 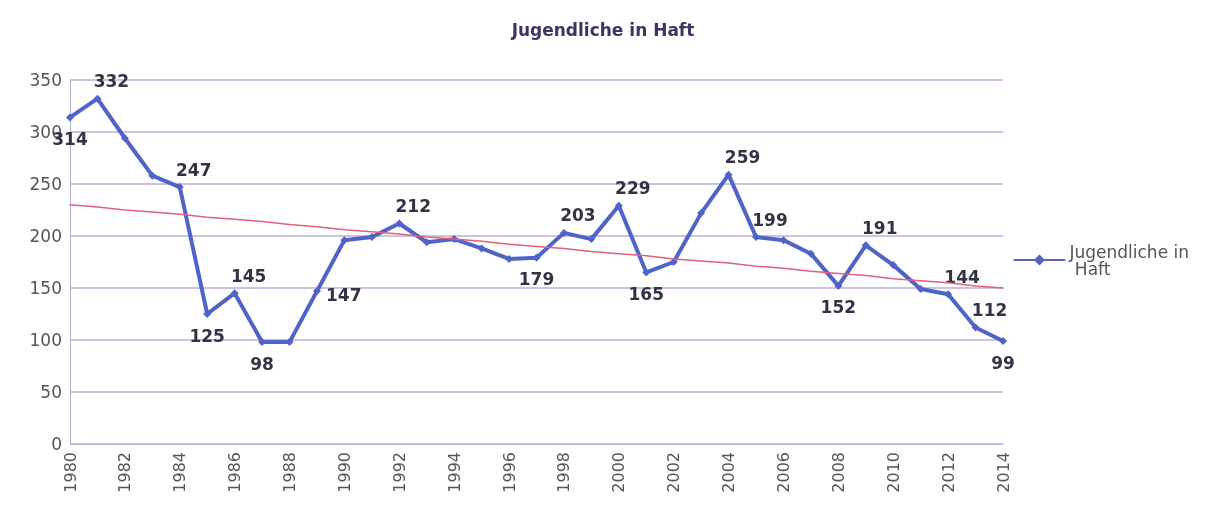 I want to click on x-tick-label: 1994, so click(x=454, y=472).